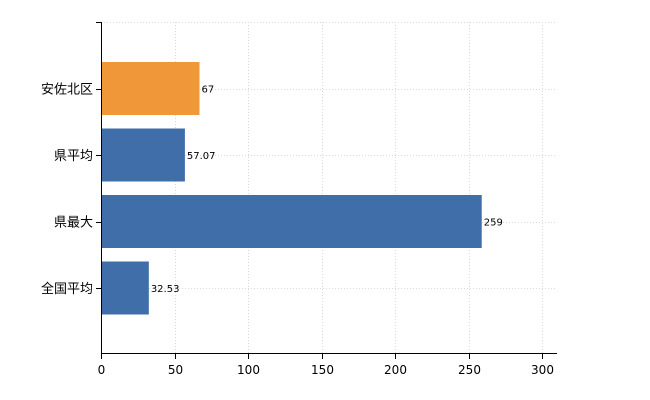 This screenshot has width=650, height=400. Describe the element at coordinates (102, 370) in the screenshot. I see `x-tick-label: 0` at that location.